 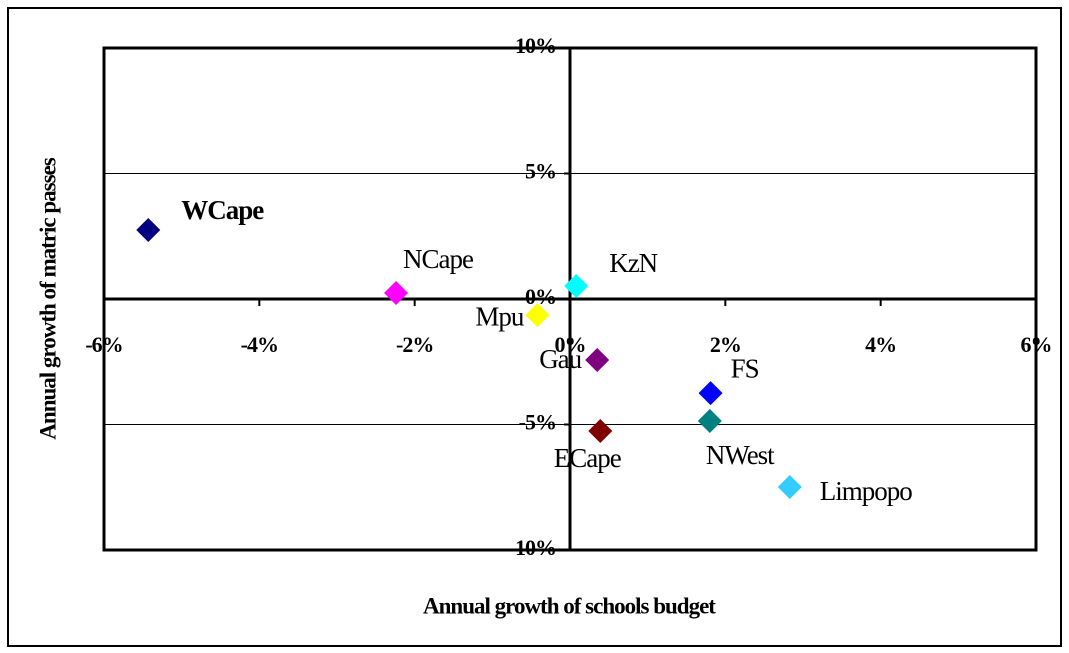 I want to click on point-label: NWest, so click(x=740, y=455).